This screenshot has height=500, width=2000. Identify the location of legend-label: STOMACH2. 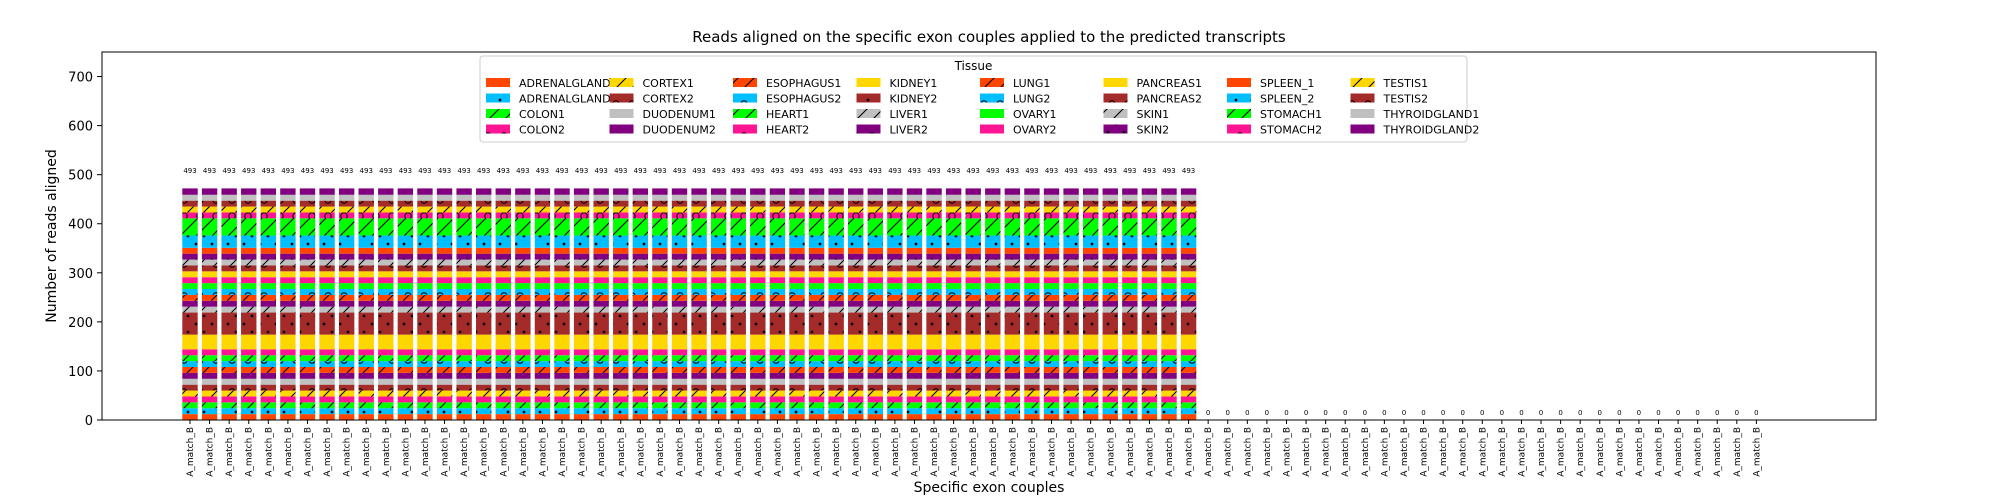
(1291, 130).